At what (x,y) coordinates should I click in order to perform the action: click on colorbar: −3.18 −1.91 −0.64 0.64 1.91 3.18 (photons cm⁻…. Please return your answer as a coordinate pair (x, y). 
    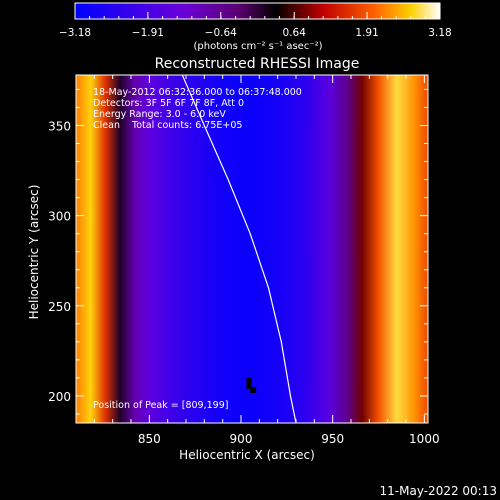
    Looking at the image, I should click on (255, 27).